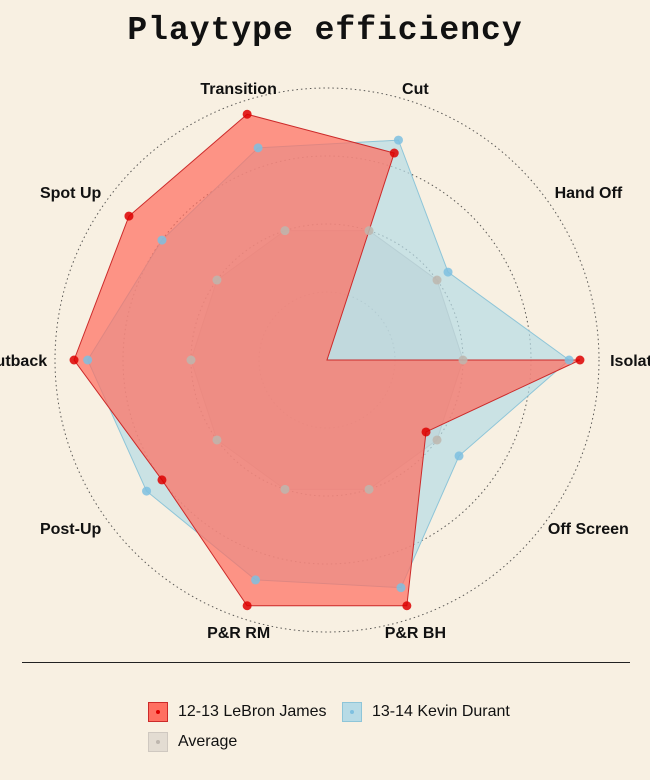 Image resolution: width=650 pixels, height=780 pixels. What do you see at coordinates (158, 712) in the screenshot?
I see `legend-swatch-lebron` at bounding box center [158, 712].